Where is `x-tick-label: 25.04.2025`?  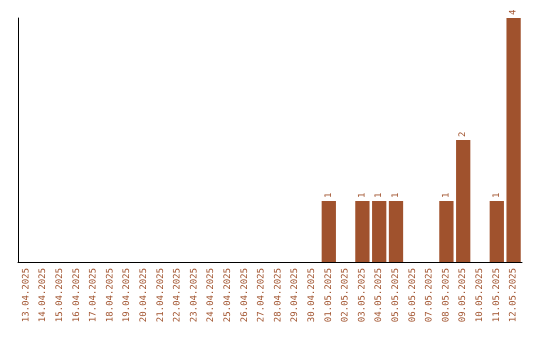 x-tick-label: 25.04.2025 is located at coordinates (228, 295).